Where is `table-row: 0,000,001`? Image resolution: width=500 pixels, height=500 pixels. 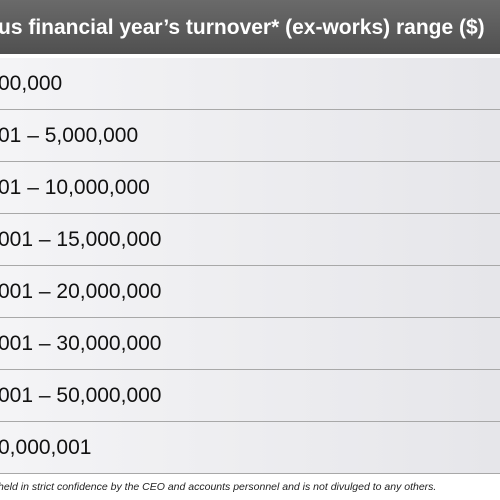
table-row: 0,000,001 is located at coordinates (250, 448).